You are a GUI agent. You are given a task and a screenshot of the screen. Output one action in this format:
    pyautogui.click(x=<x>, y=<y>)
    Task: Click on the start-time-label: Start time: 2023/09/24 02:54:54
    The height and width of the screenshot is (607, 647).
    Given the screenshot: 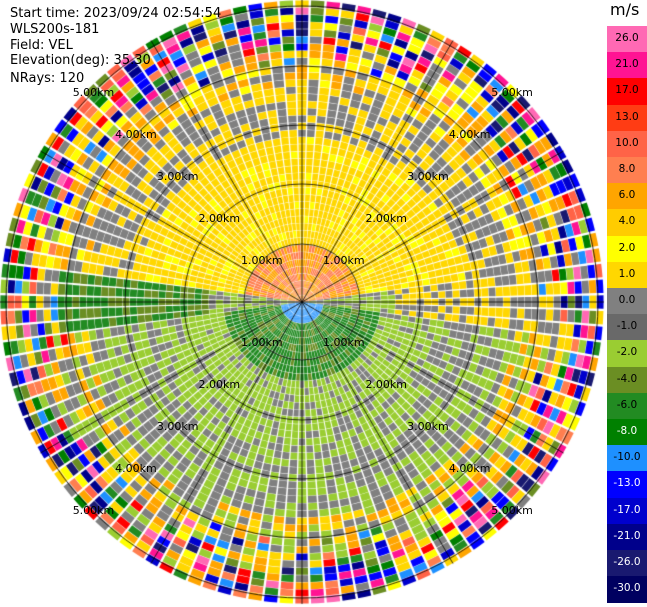 What is the action you would take?
    pyautogui.click(x=116, y=13)
    